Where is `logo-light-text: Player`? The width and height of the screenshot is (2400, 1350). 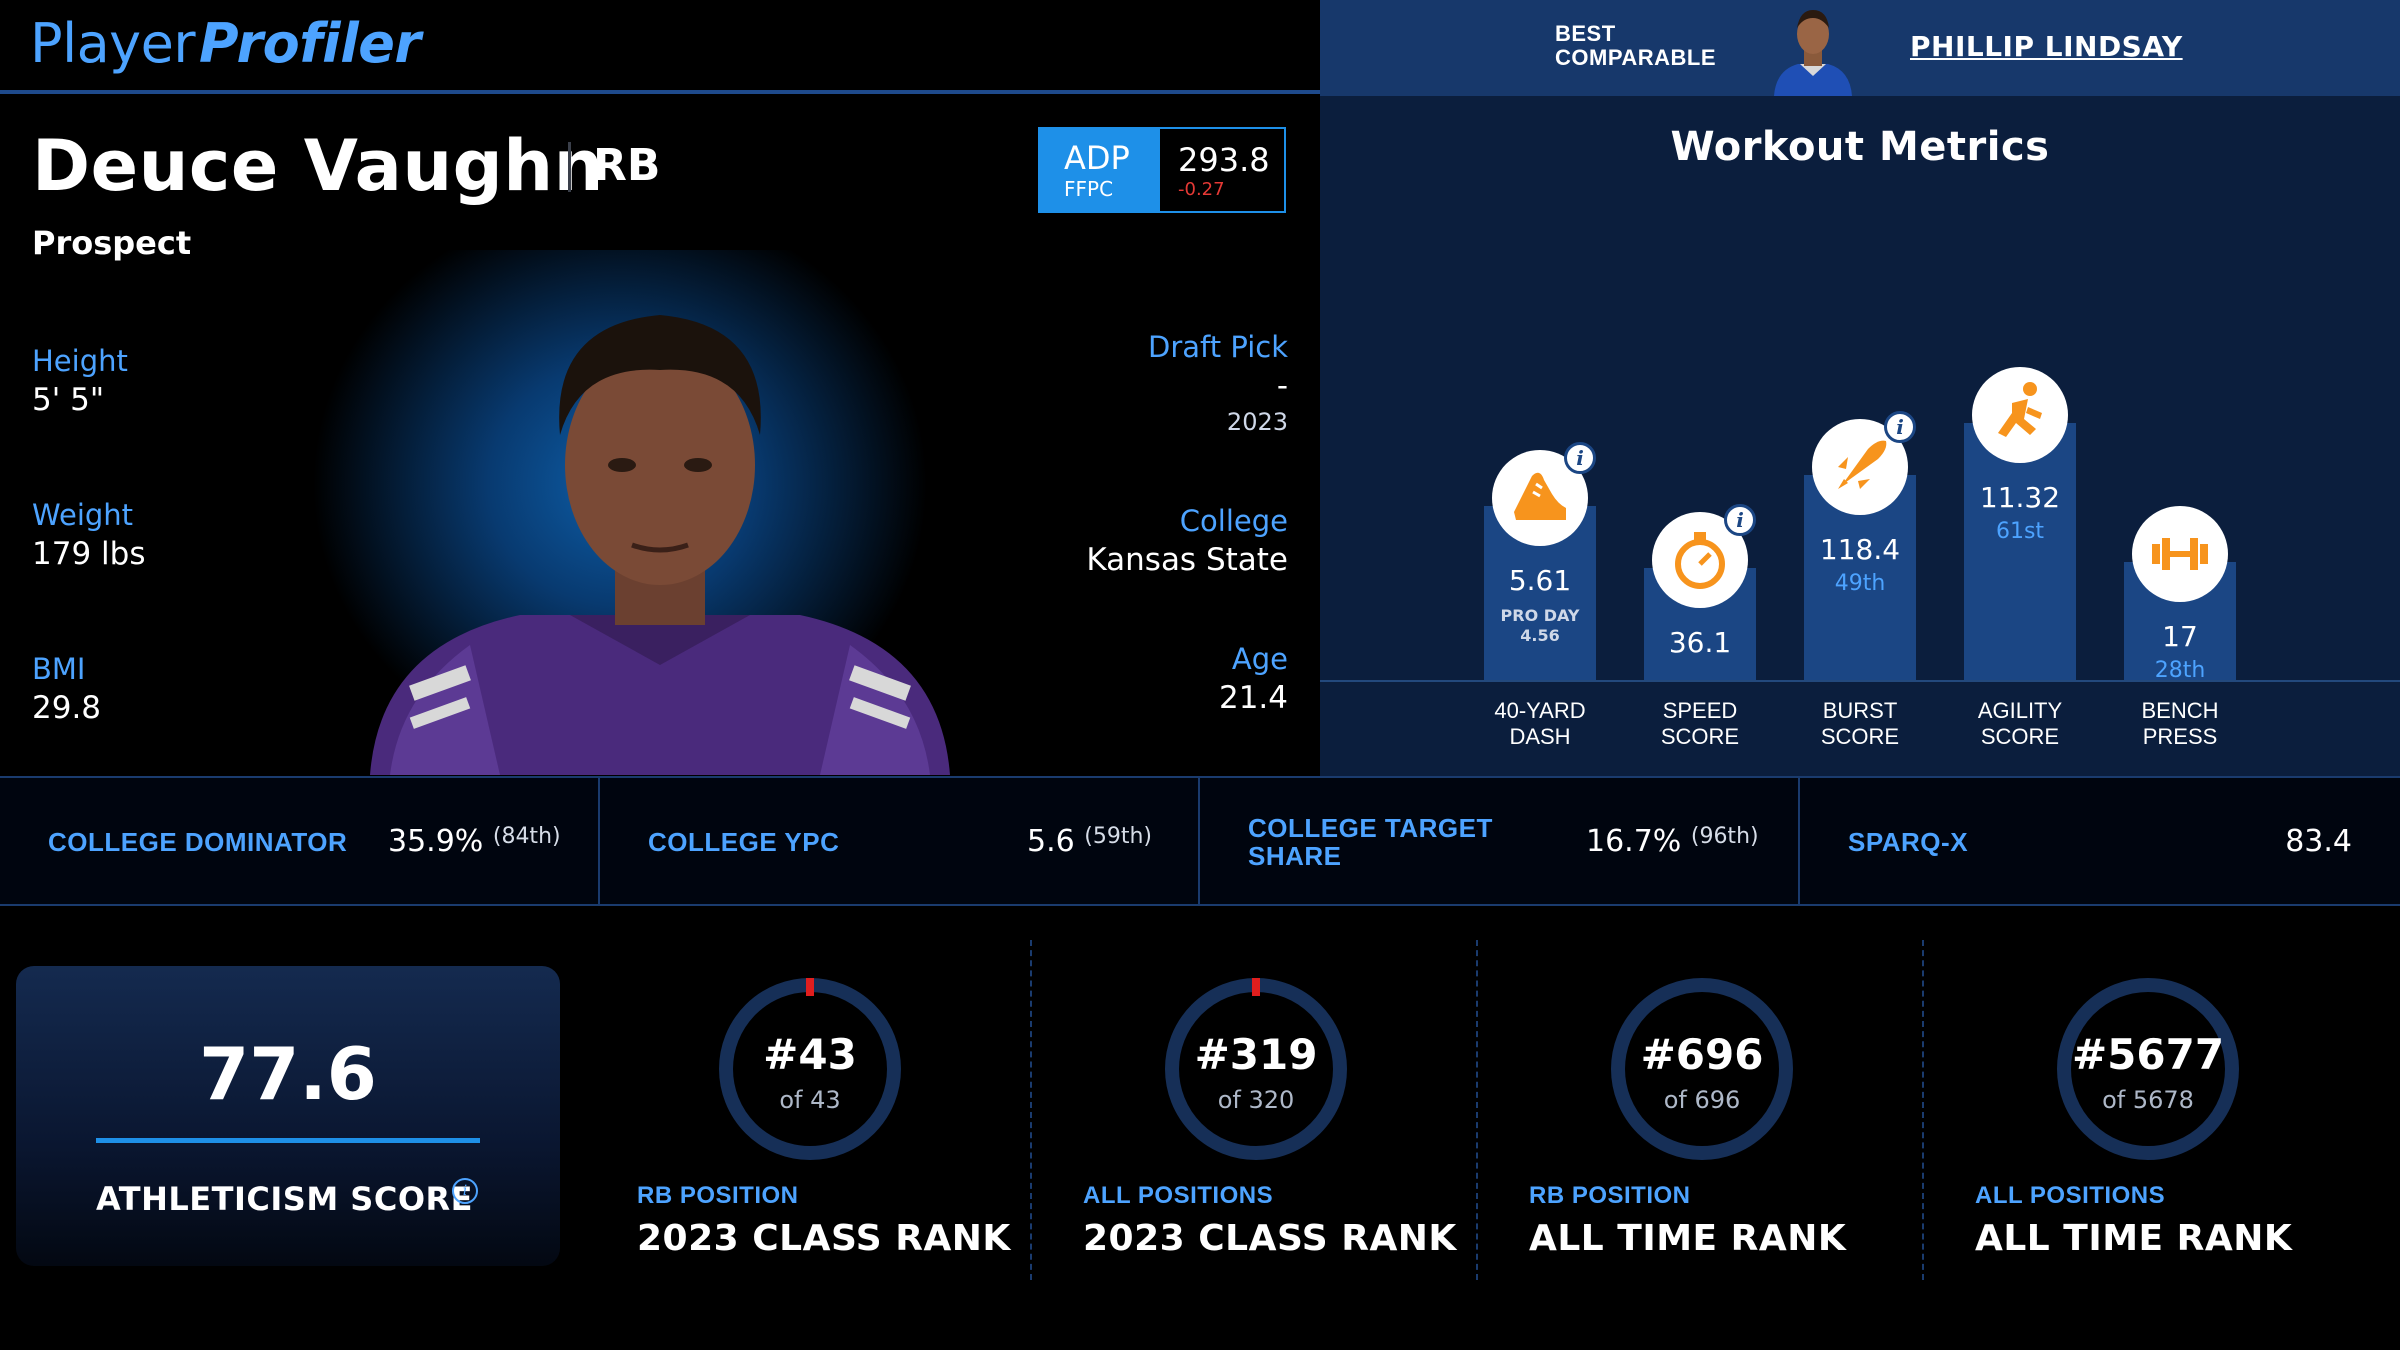 logo-light-text: Player is located at coordinates (113, 43).